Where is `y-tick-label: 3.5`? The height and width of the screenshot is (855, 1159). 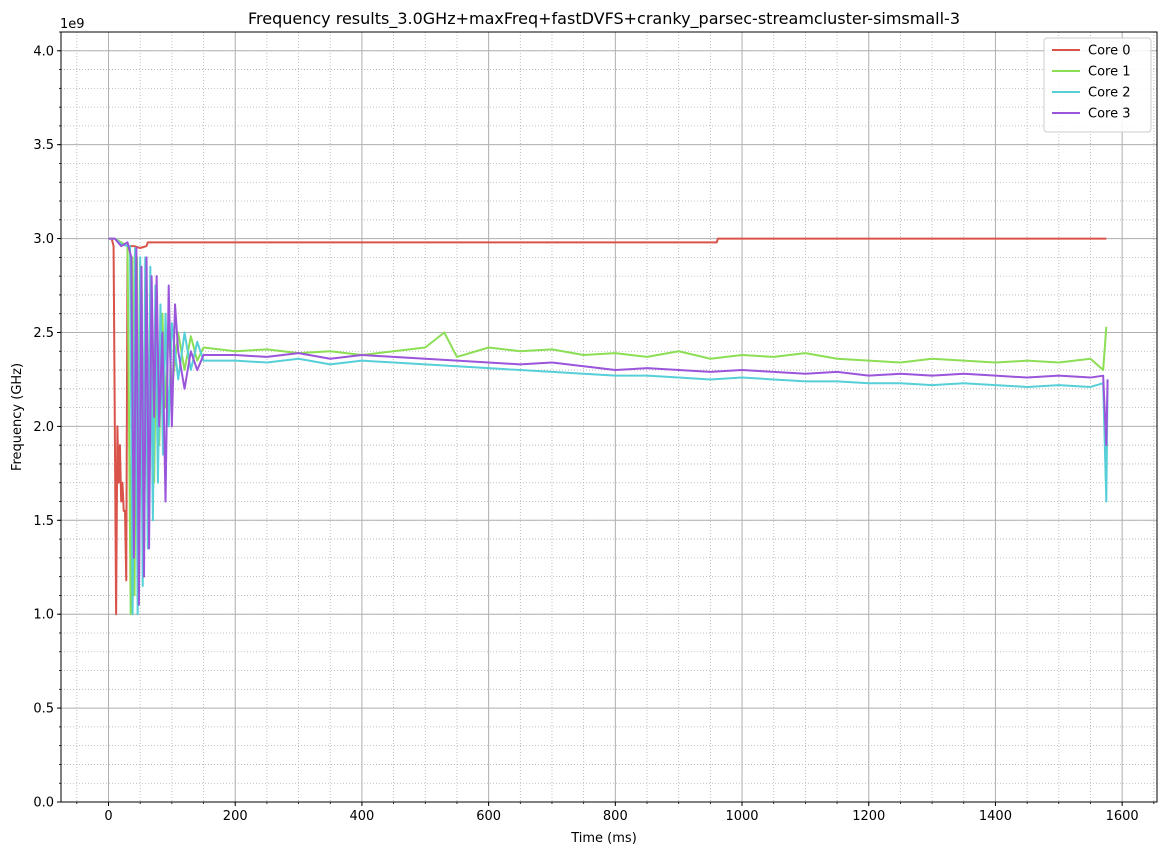 y-tick-label: 3.5 is located at coordinates (43, 145).